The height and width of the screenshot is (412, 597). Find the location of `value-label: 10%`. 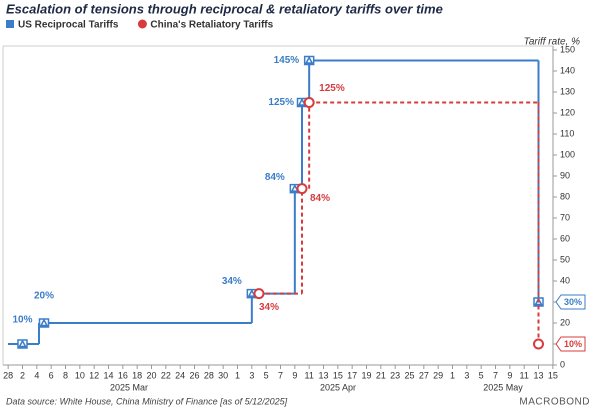

value-label: 10% is located at coordinates (22, 320).